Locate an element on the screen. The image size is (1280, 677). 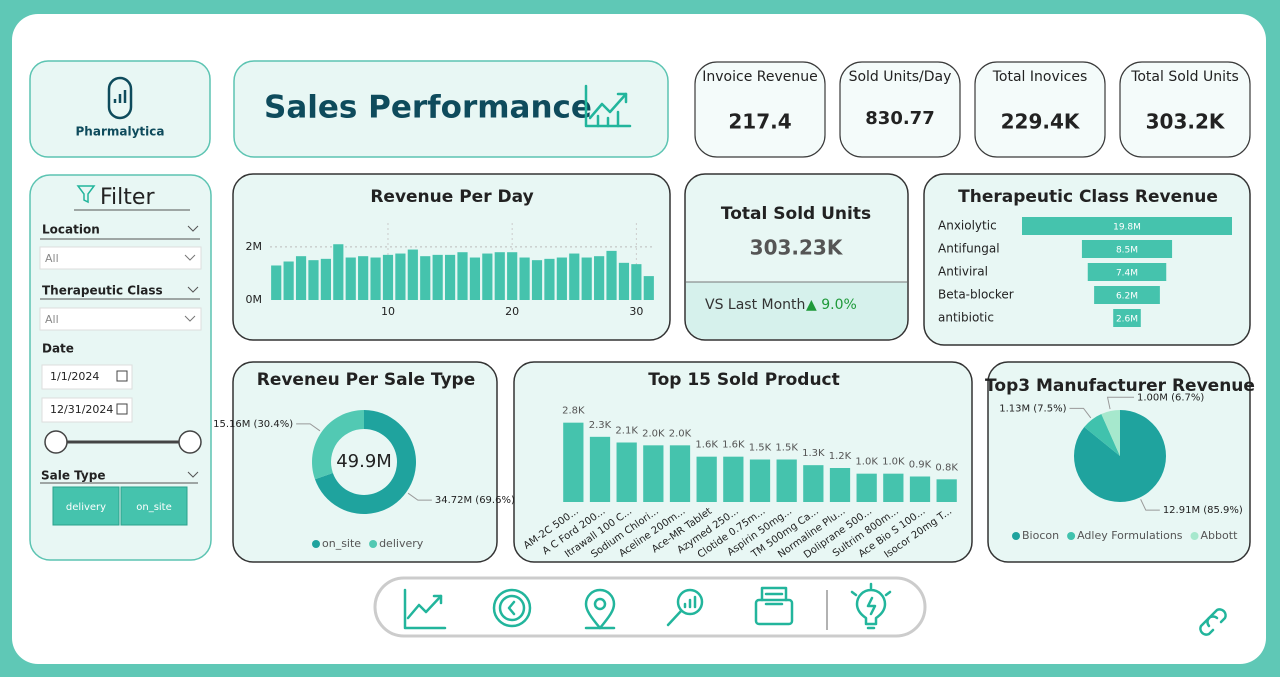
legend-label: Abbott is located at coordinates (1220, 535).